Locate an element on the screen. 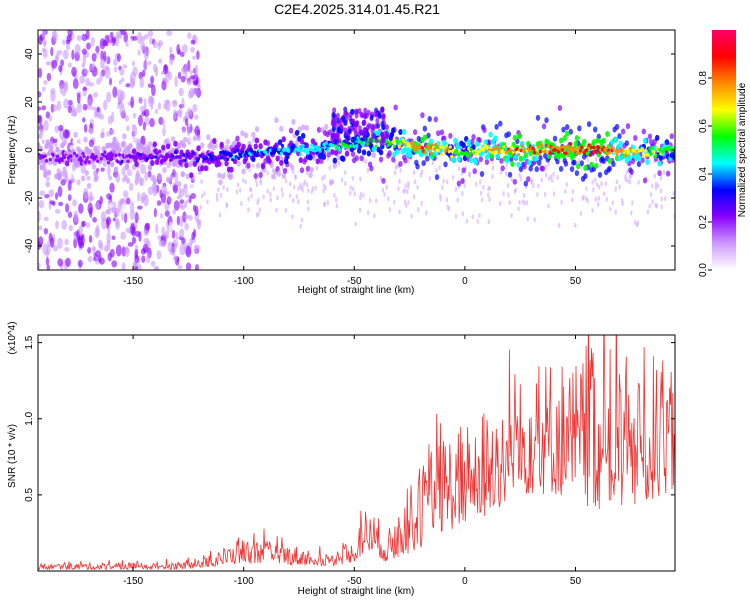 The width and height of the screenshot is (750, 600). spectrogram-y-tick-label: 20 is located at coordinates (29, 102).